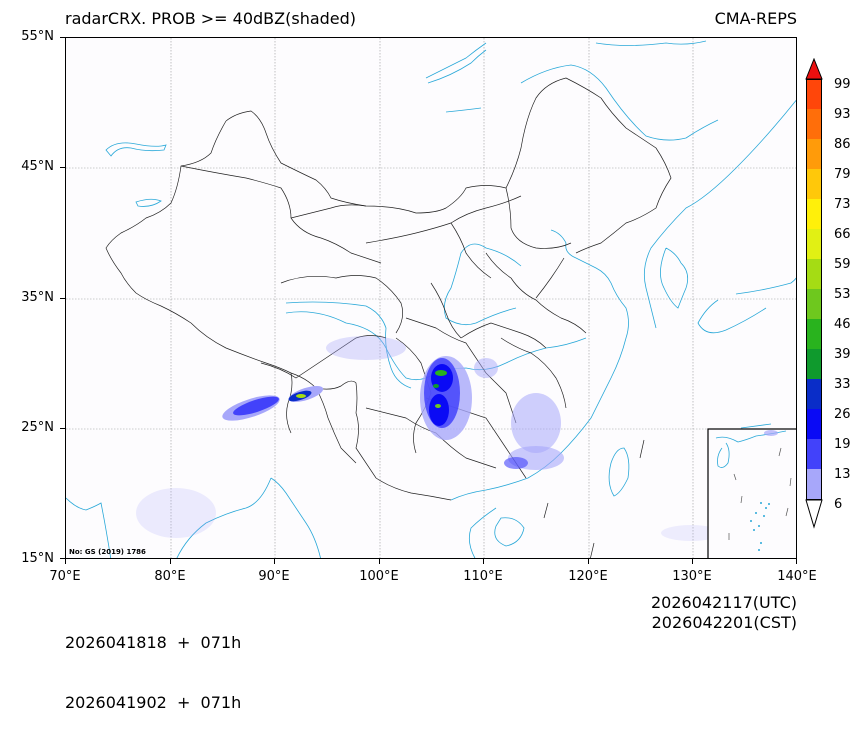 The width and height of the screenshot is (860, 733). I want to click on lat-tick-25: 25°N, so click(37, 427).